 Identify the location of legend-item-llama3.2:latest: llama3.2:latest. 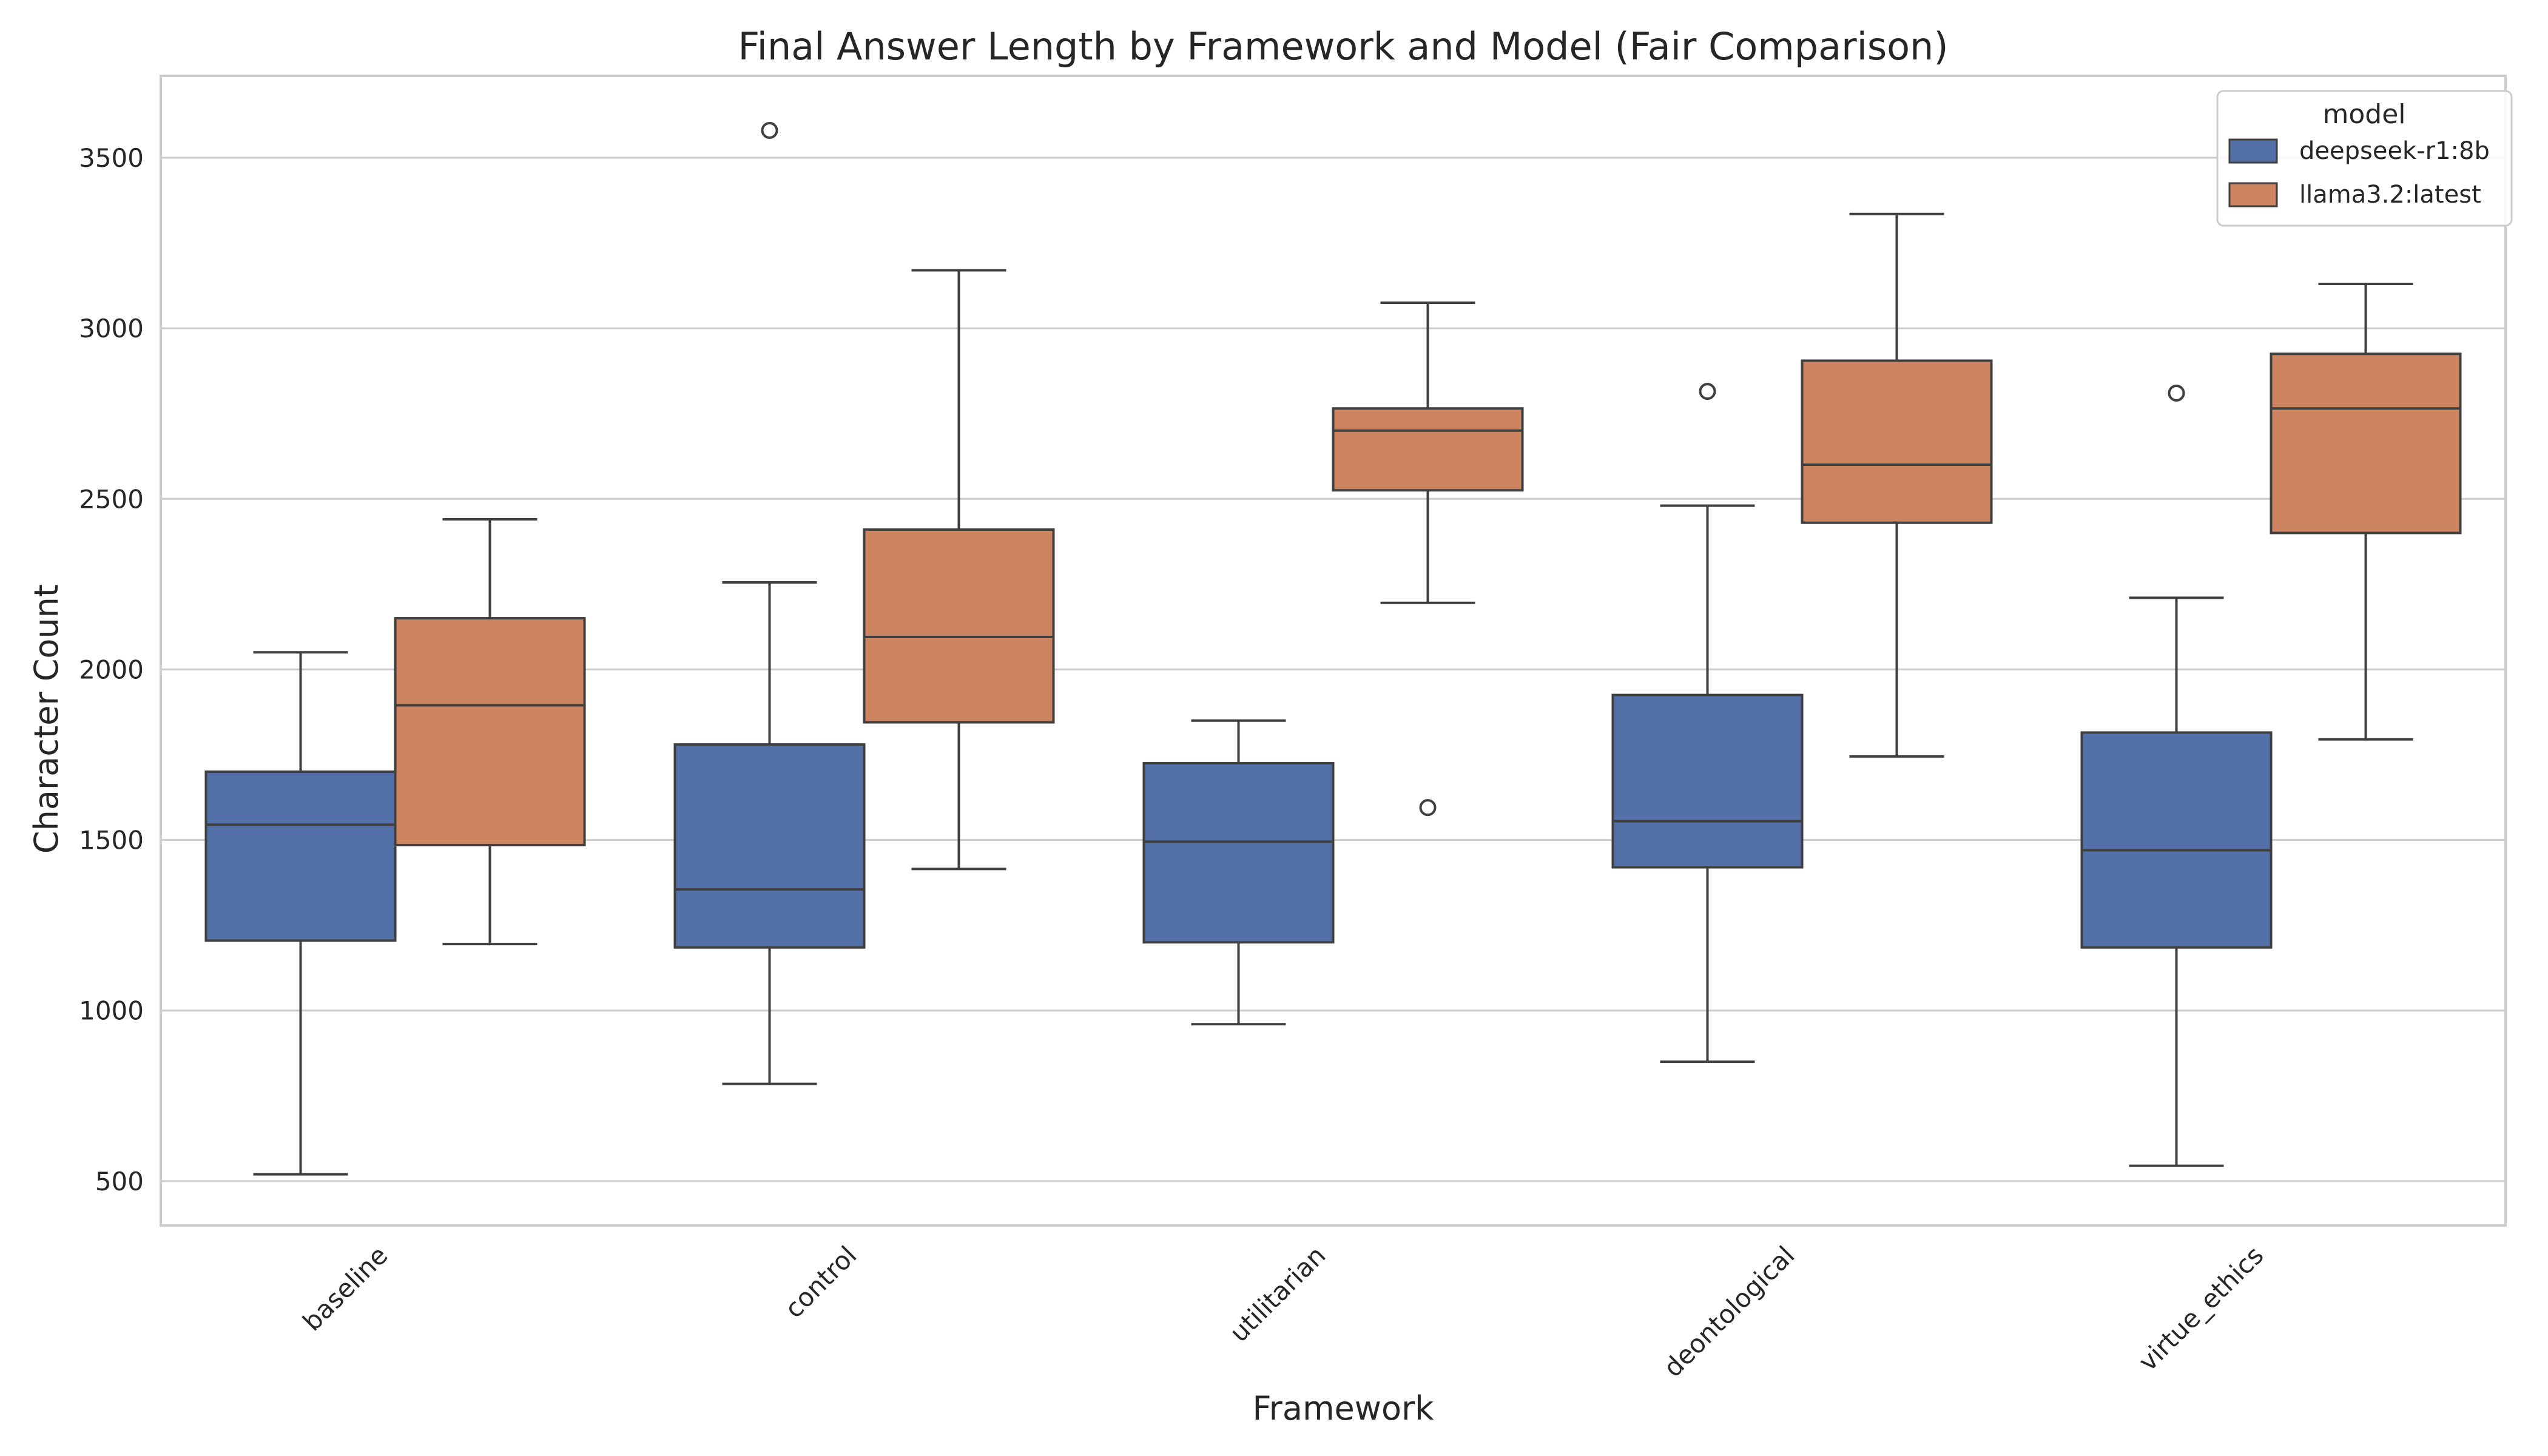
(2354, 195).